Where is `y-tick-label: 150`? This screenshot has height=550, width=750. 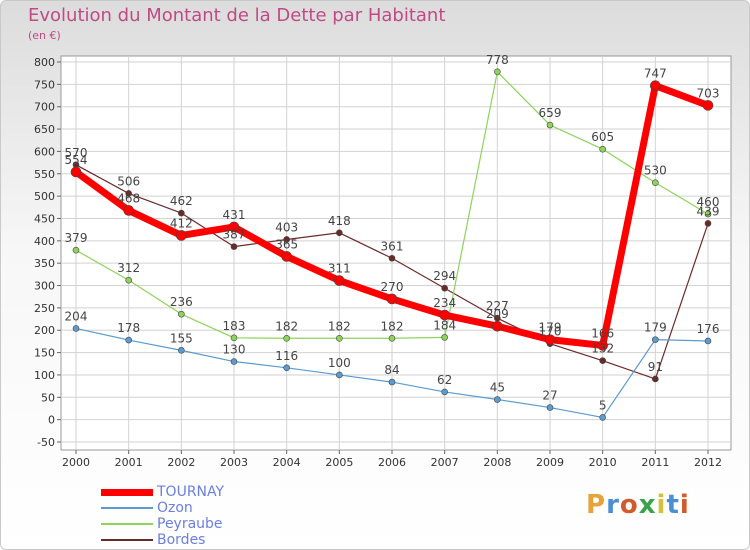
y-tick-label: 150 is located at coordinates (44, 353).